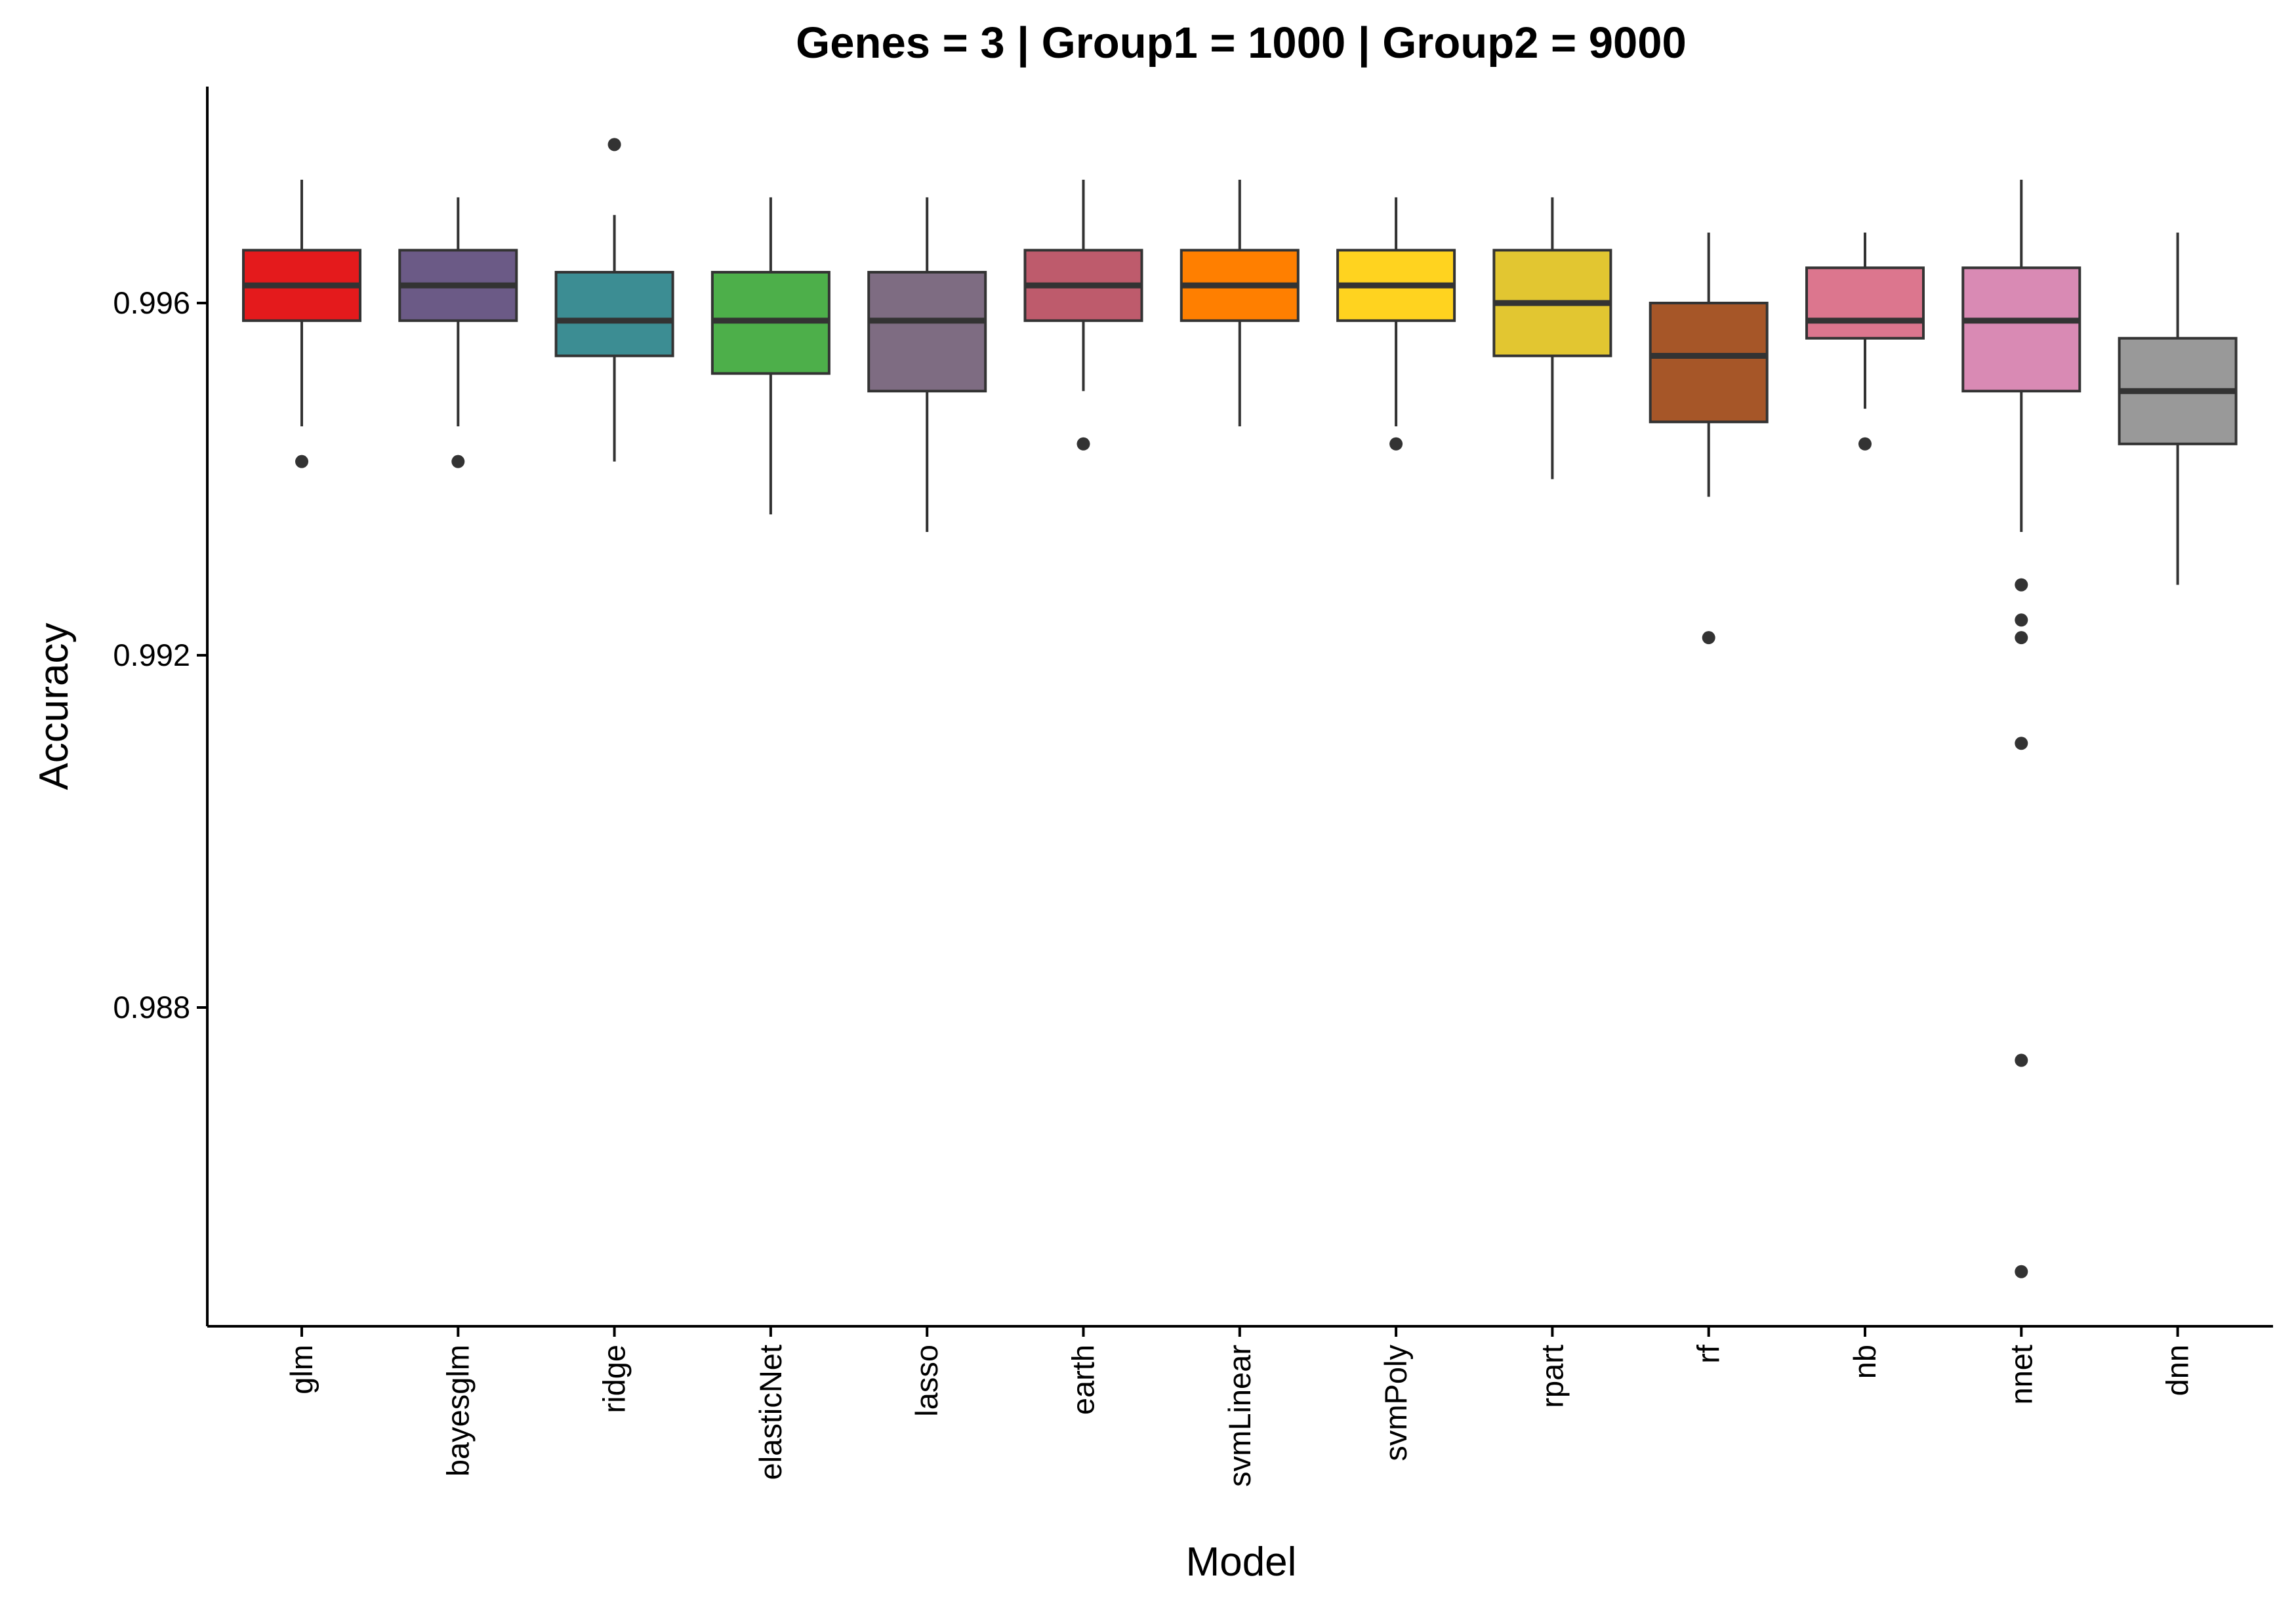 This screenshot has height=1607, width=2296. Describe the element at coordinates (151, 655) in the screenshot. I see `y-tick-label: 0.992` at that location.